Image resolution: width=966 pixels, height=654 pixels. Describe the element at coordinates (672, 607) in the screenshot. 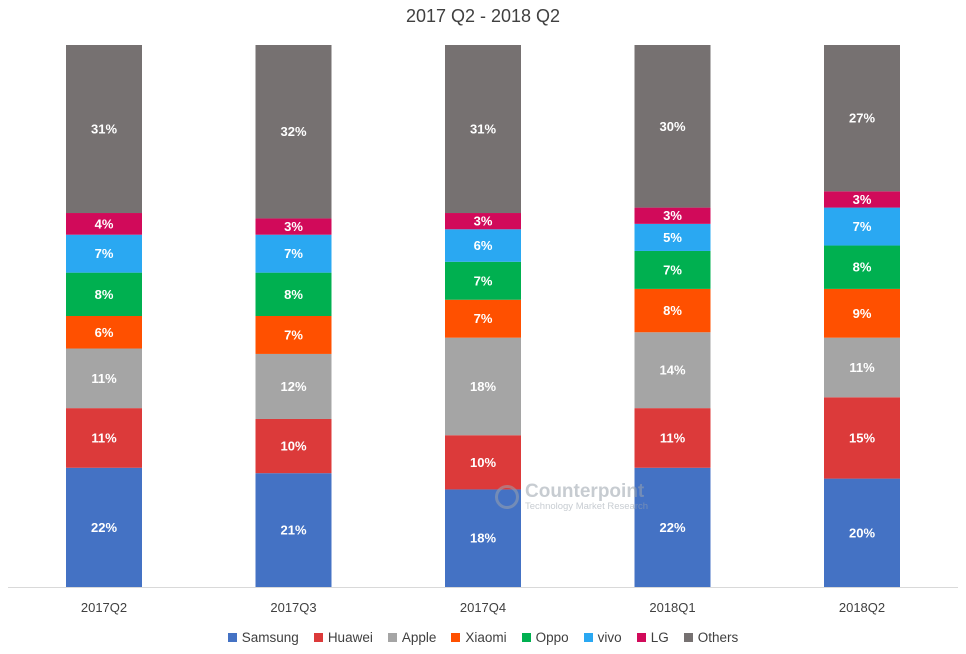

I see `x-tick-label: 2018Q1` at that location.